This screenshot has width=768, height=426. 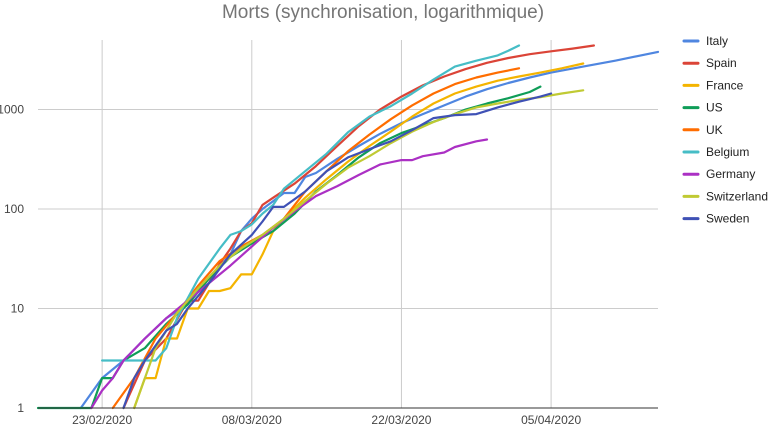 What do you see at coordinates (714, 130) in the screenshot?
I see `legend-label-uk: UK` at bounding box center [714, 130].